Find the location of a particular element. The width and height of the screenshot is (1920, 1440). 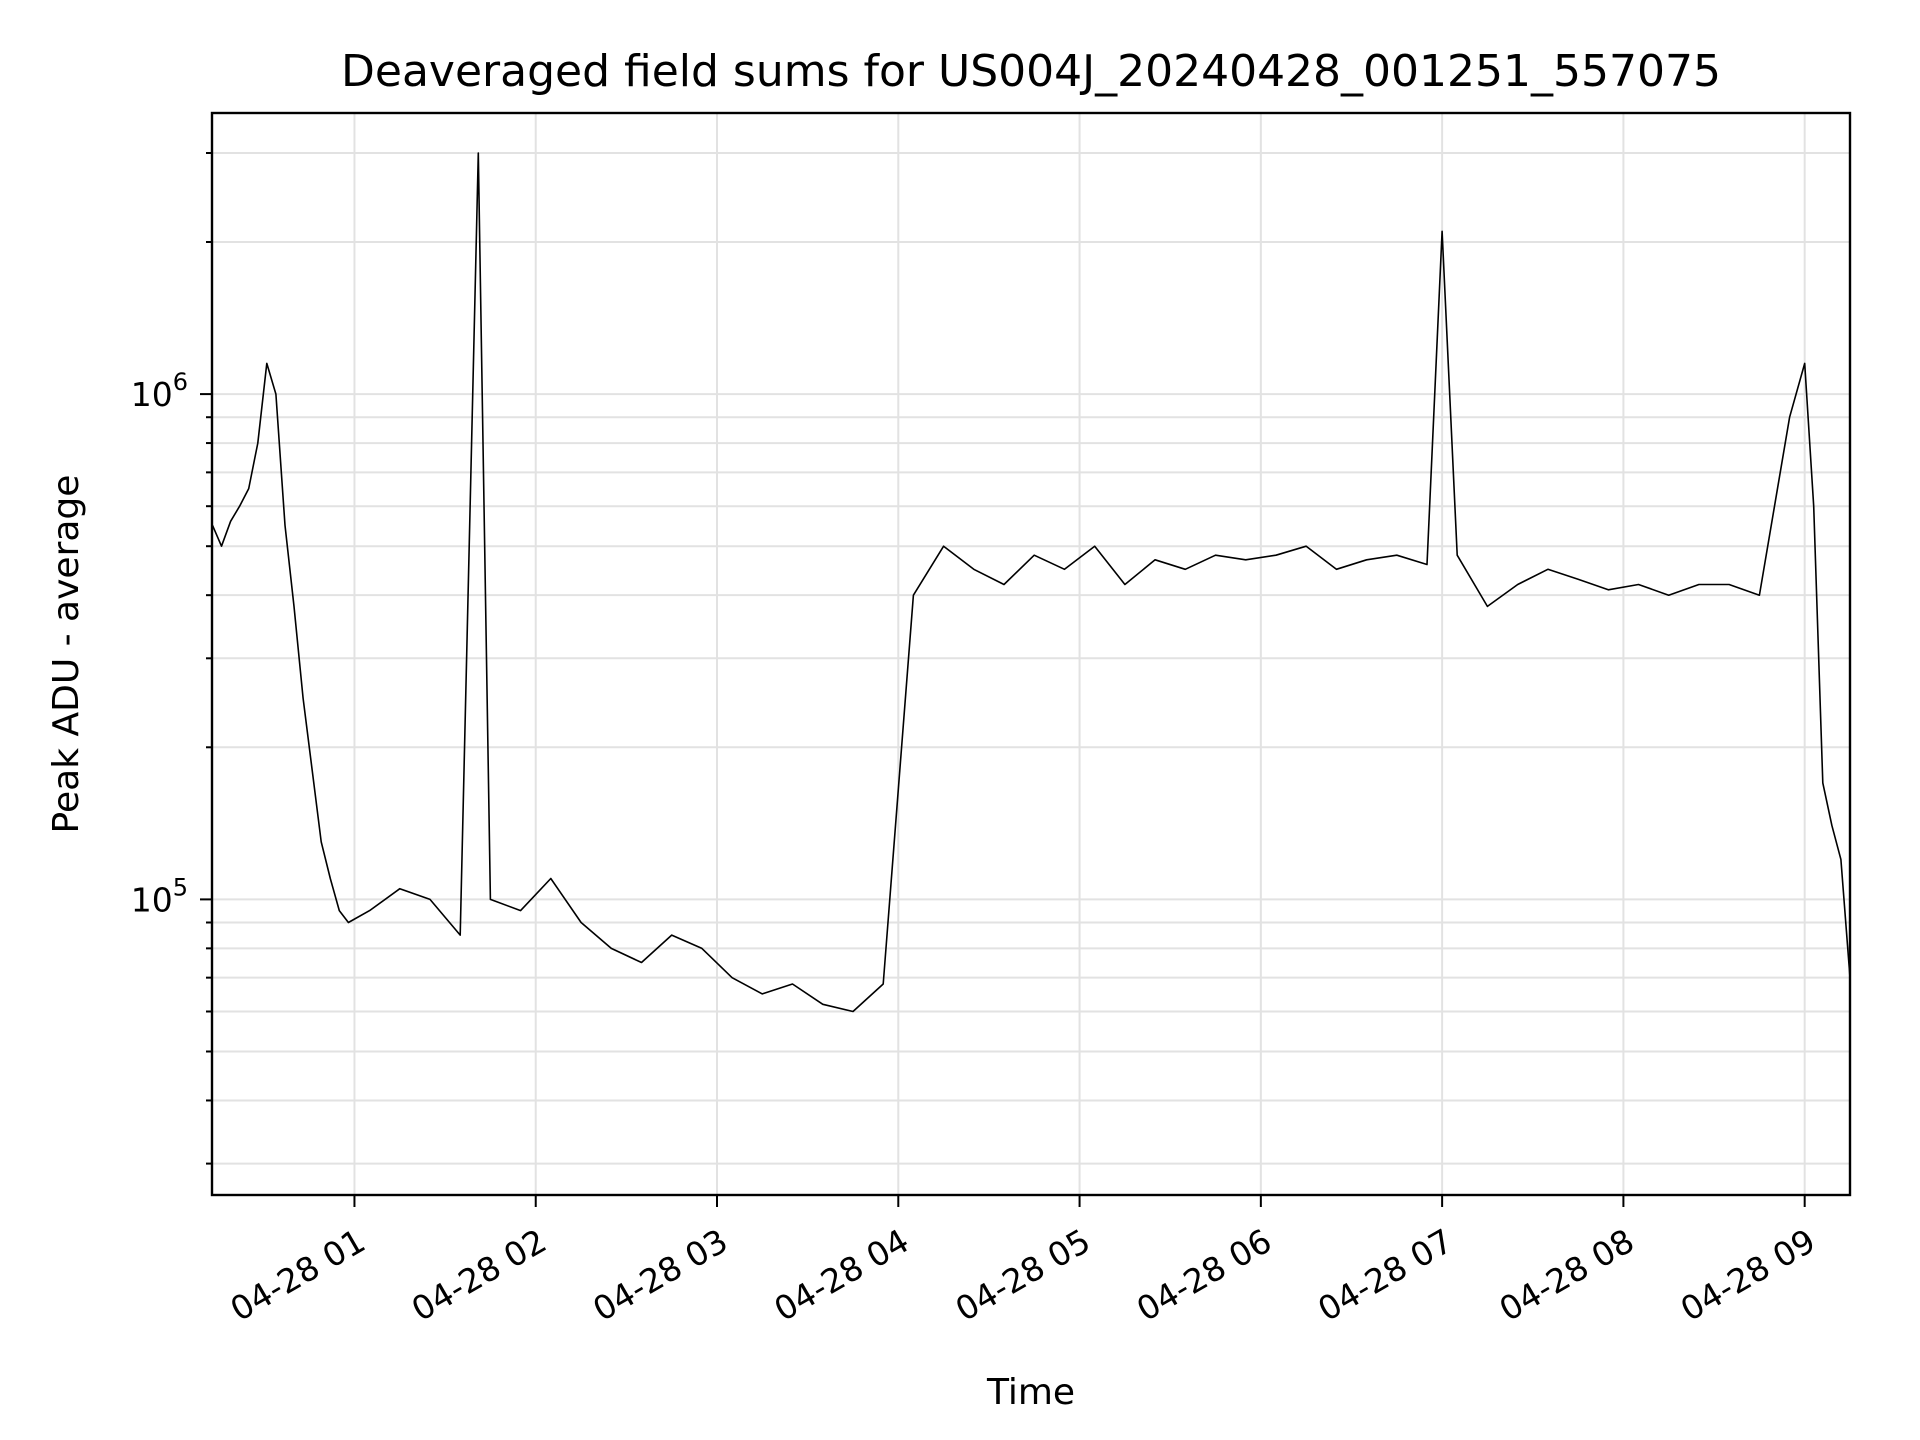

x-axis-label: Time is located at coordinates (1030, 1392).